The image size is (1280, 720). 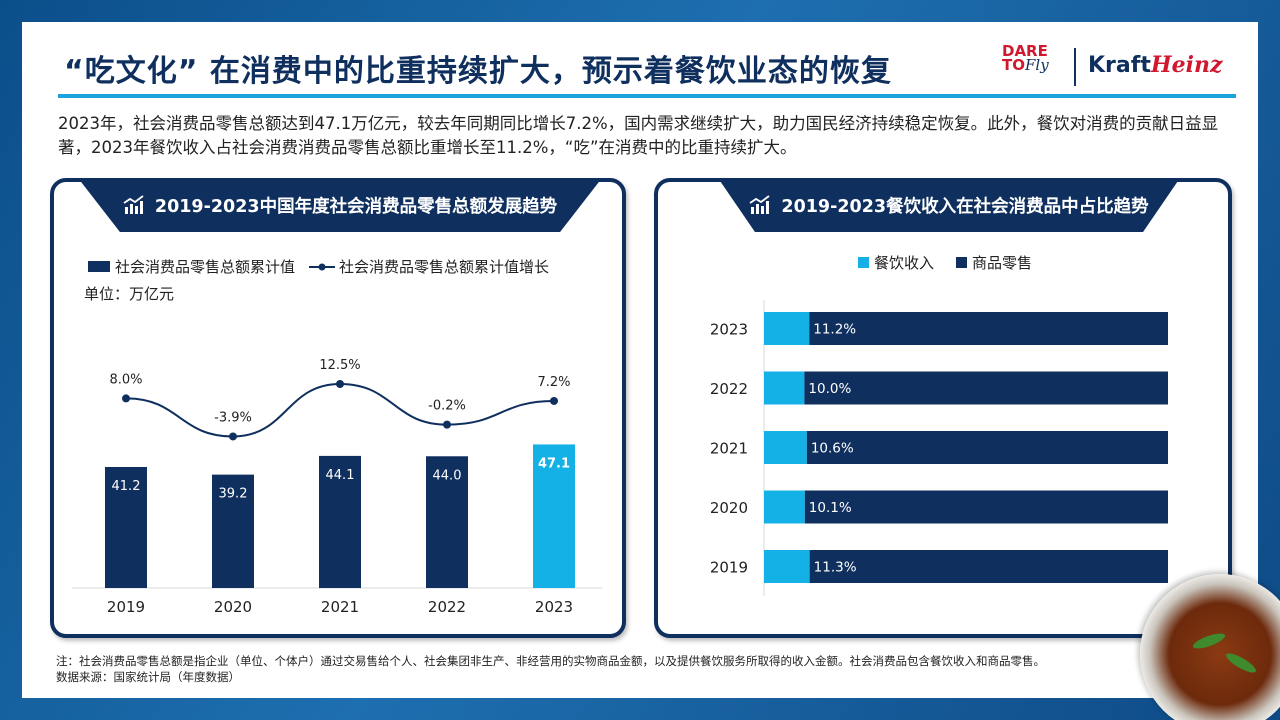 I want to click on food-dish-image, so click(x=1210, y=647).